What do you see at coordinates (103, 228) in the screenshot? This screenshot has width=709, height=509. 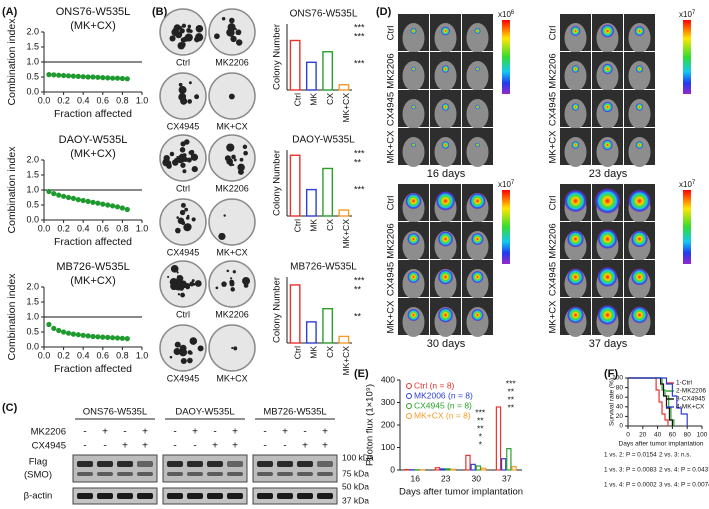 I see `x-tick-label: 0.6` at bounding box center [103, 228].